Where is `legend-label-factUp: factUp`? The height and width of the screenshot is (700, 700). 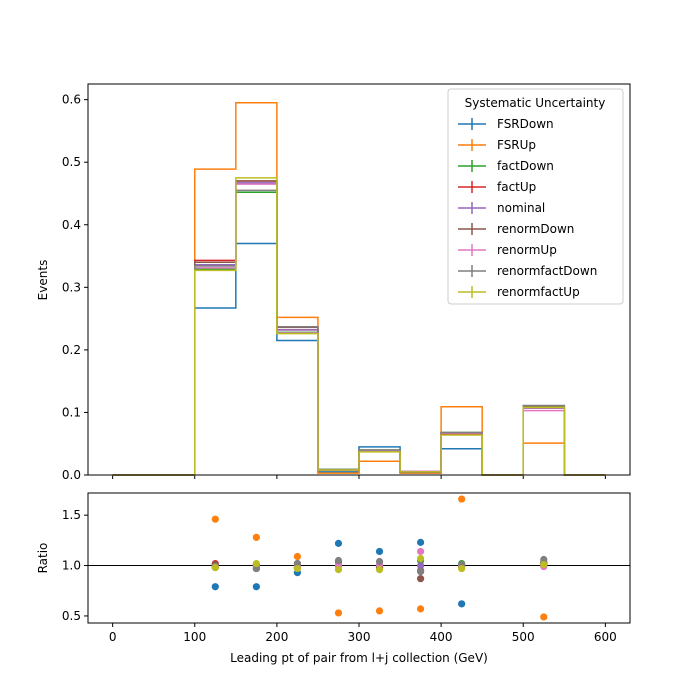
legend-label-factUp: factUp is located at coordinates (516, 187).